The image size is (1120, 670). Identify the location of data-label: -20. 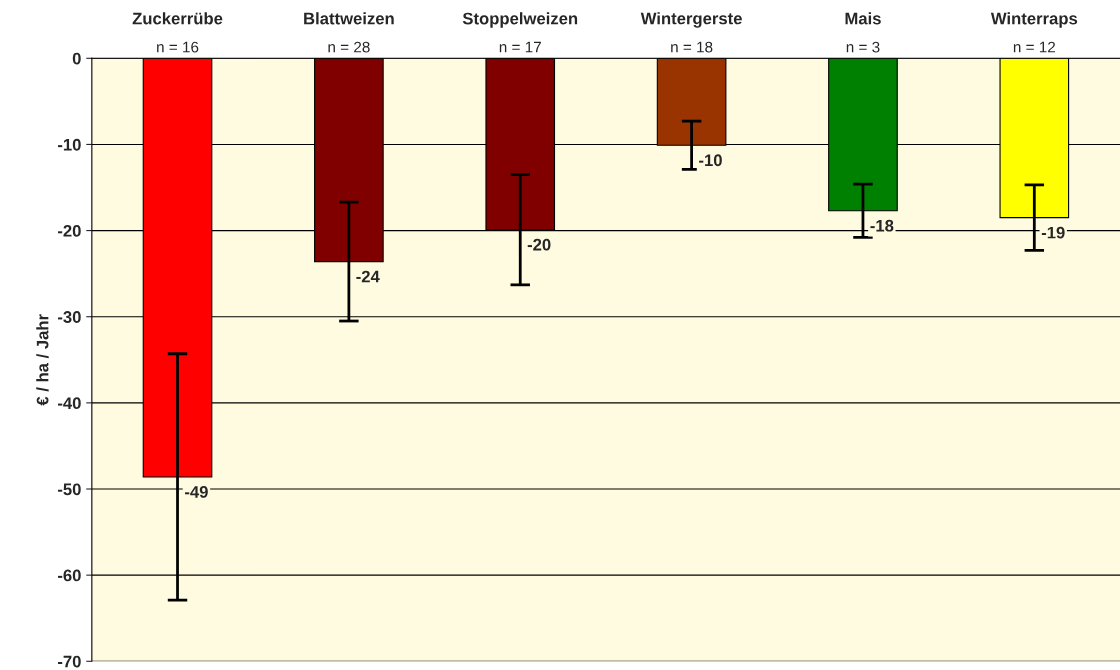
(539, 244).